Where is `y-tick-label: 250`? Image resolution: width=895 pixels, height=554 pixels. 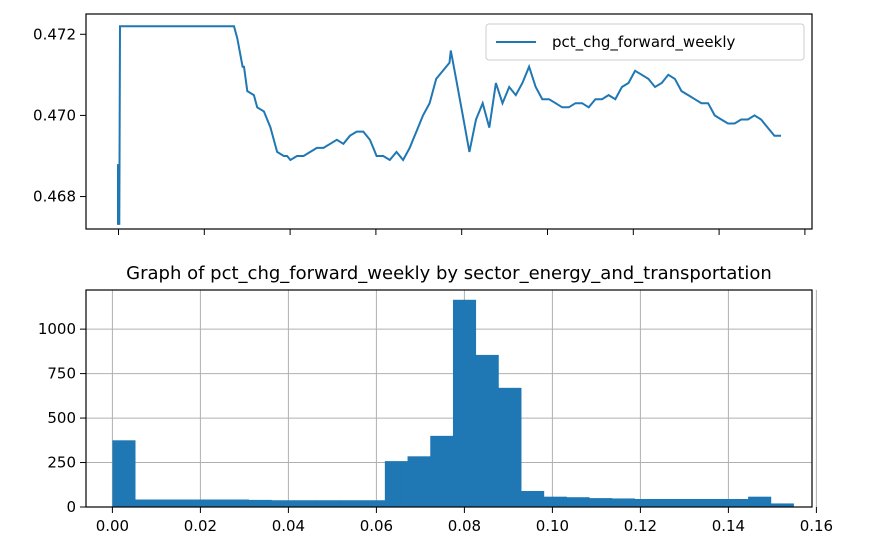 y-tick-label: 250 is located at coordinates (61, 463).